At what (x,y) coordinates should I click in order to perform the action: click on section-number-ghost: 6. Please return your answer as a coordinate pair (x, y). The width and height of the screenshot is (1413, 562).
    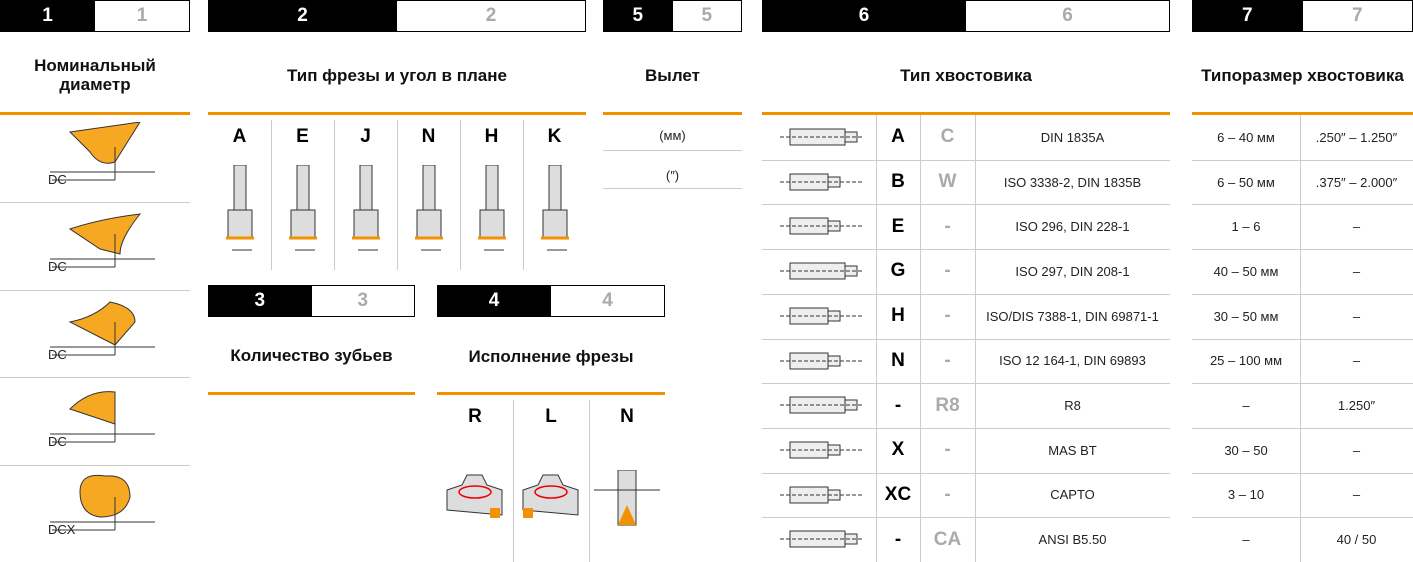
    Looking at the image, I should click on (1068, 16).